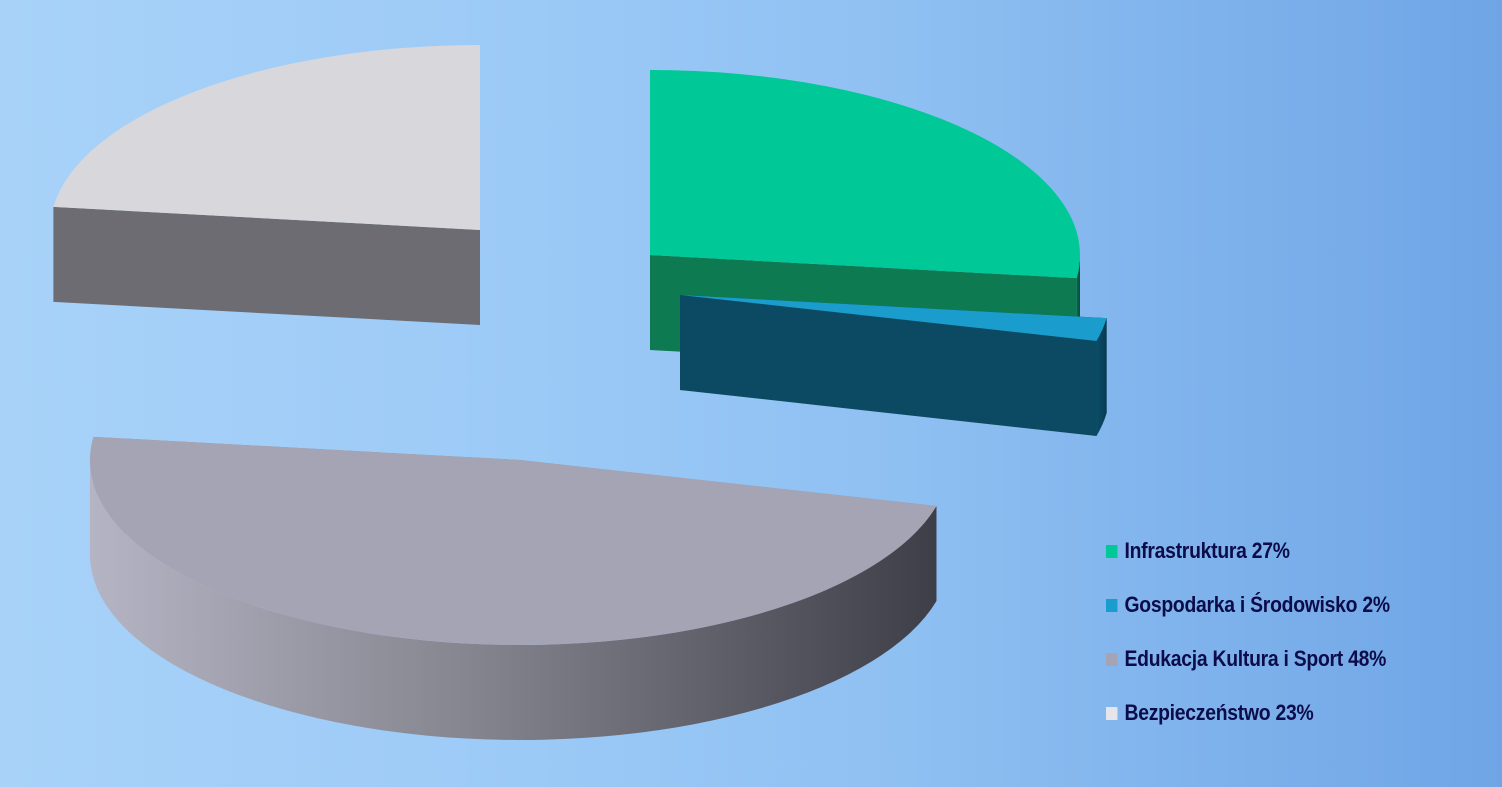 This screenshot has height=787, width=1502. Describe the element at coordinates (865, 174) in the screenshot. I see `pie-slice-infrastruktura-top` at that location.